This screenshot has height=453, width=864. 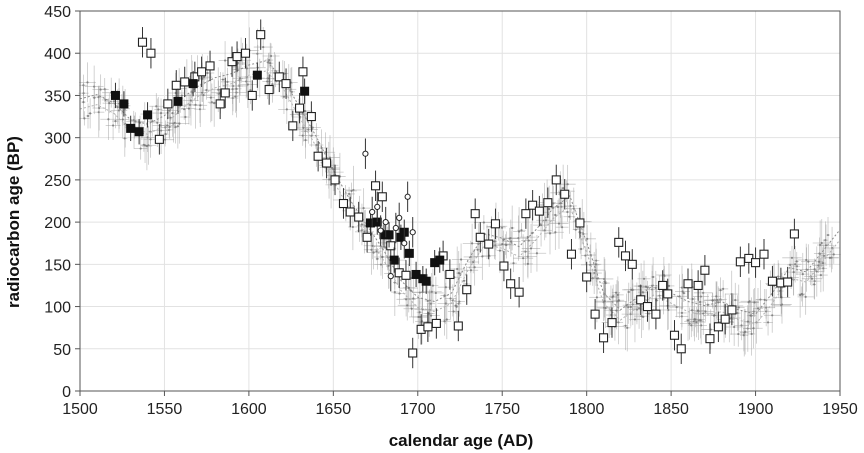 I want to click on x-tick-label: 1950, so click(x=840, y=409).